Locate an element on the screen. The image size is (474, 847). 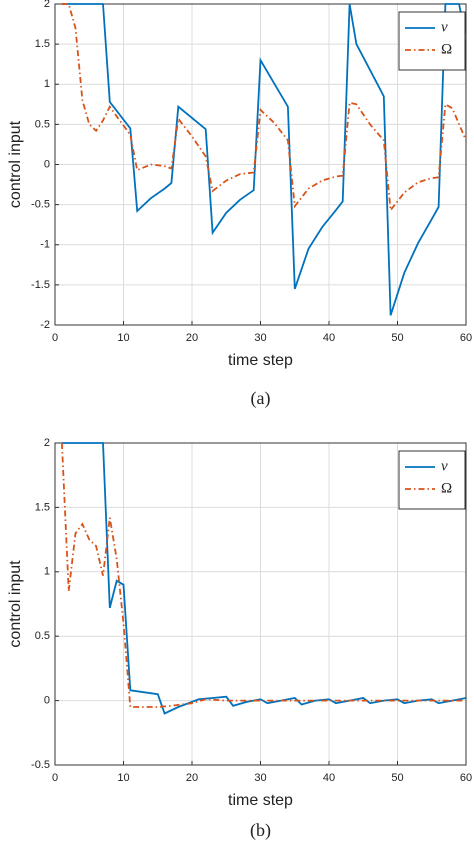
y-tick-label: -1 is located at coordinates (45, 245).